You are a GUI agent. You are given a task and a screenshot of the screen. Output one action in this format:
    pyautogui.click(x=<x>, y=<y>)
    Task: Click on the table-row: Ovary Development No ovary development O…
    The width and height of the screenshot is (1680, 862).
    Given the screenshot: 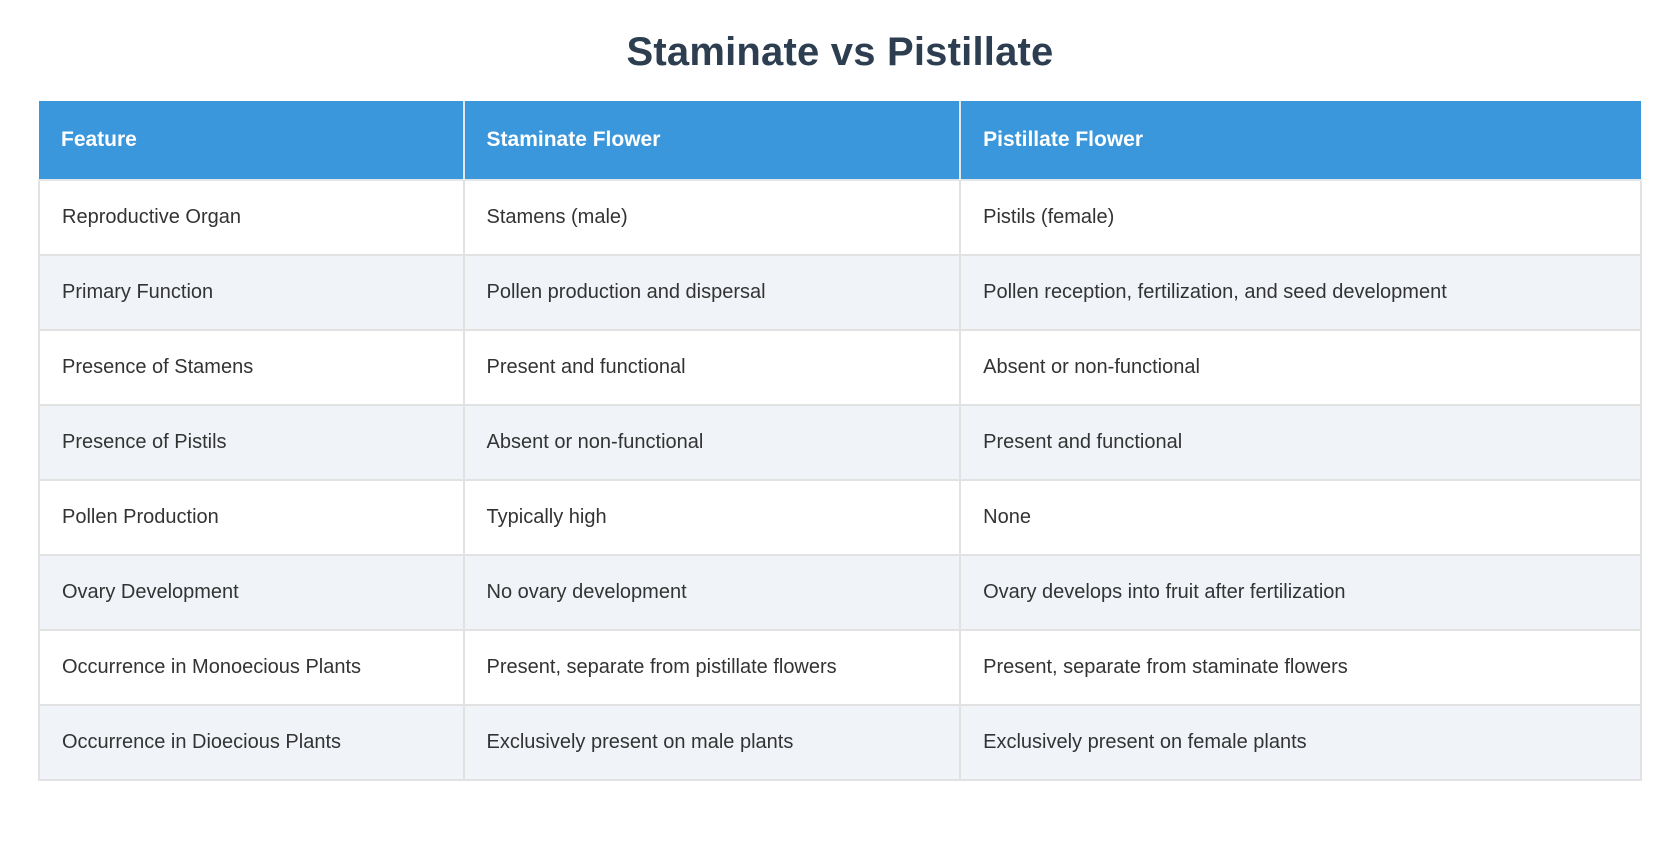 What is the action you would take?
    pyautogui.click(x=840, y=592)
    